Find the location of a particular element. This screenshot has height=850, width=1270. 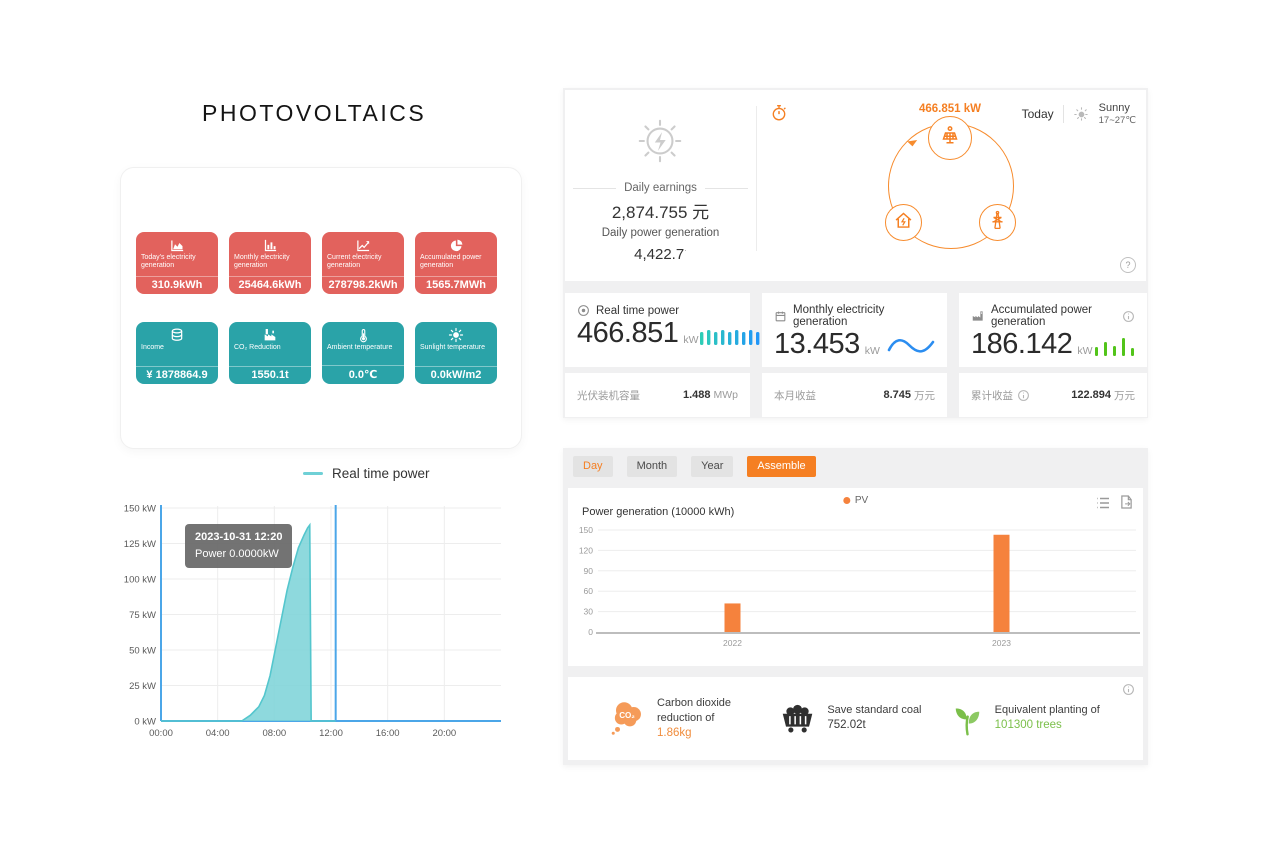

tooltip-timestamp: 2023-10-31 12:20 is located at coordinates (239, 537).